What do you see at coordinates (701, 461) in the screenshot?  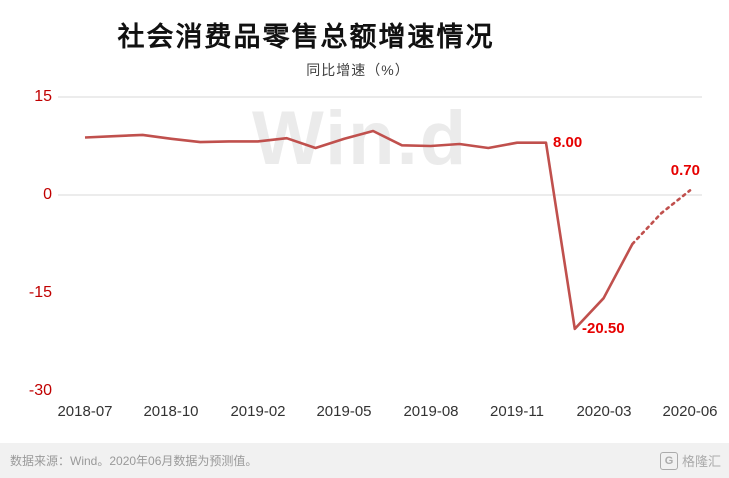 I see `gelonghui-text: 格隆汇` at bounding box center [701, 461].